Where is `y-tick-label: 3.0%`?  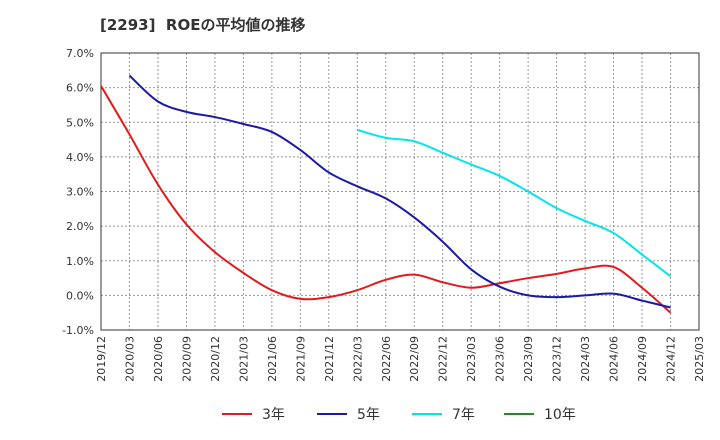 y-tick-label: 3.0% is located at coordinates (80, 192).